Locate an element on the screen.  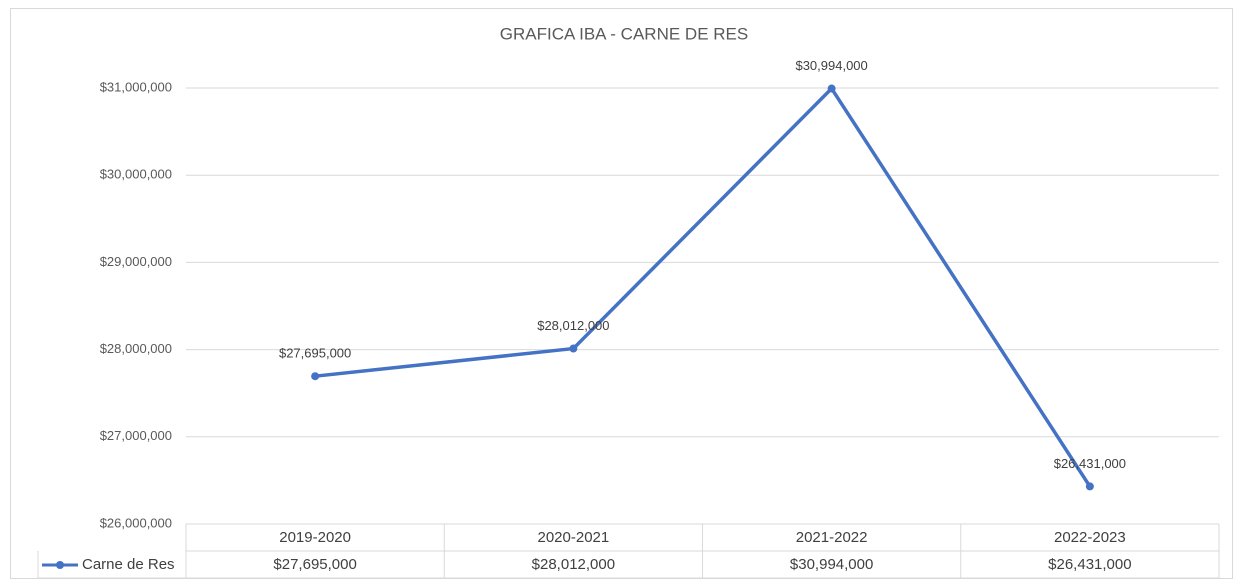
chart-title: GRAFICA IBA - CARNE DE RES is located at coordinates (624, 33).